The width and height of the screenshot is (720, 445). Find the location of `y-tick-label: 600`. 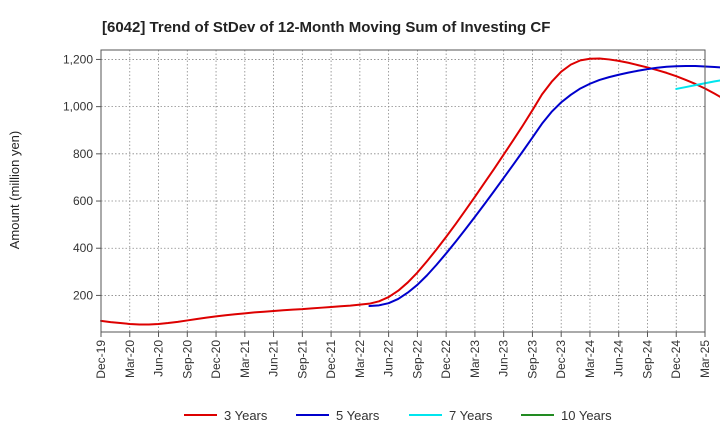

y-tick-label: 600 is located at coordinates (83, 201).